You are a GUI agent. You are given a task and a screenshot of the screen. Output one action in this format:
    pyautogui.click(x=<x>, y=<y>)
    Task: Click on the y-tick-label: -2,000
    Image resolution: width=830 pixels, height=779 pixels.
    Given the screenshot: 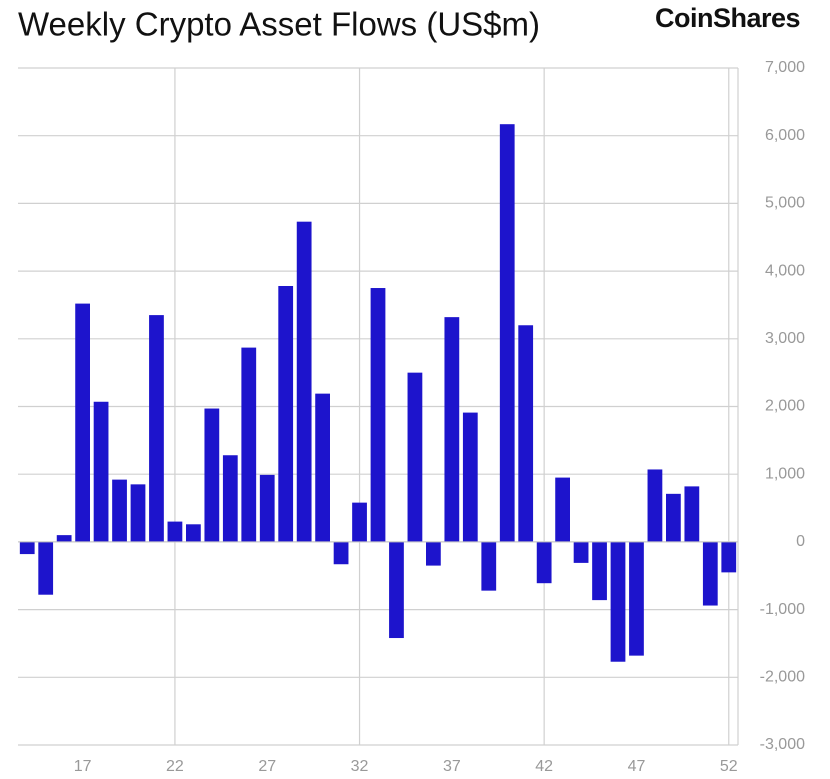 What is the action you would take?
    pyautogui.click(x=782, y=677)
    